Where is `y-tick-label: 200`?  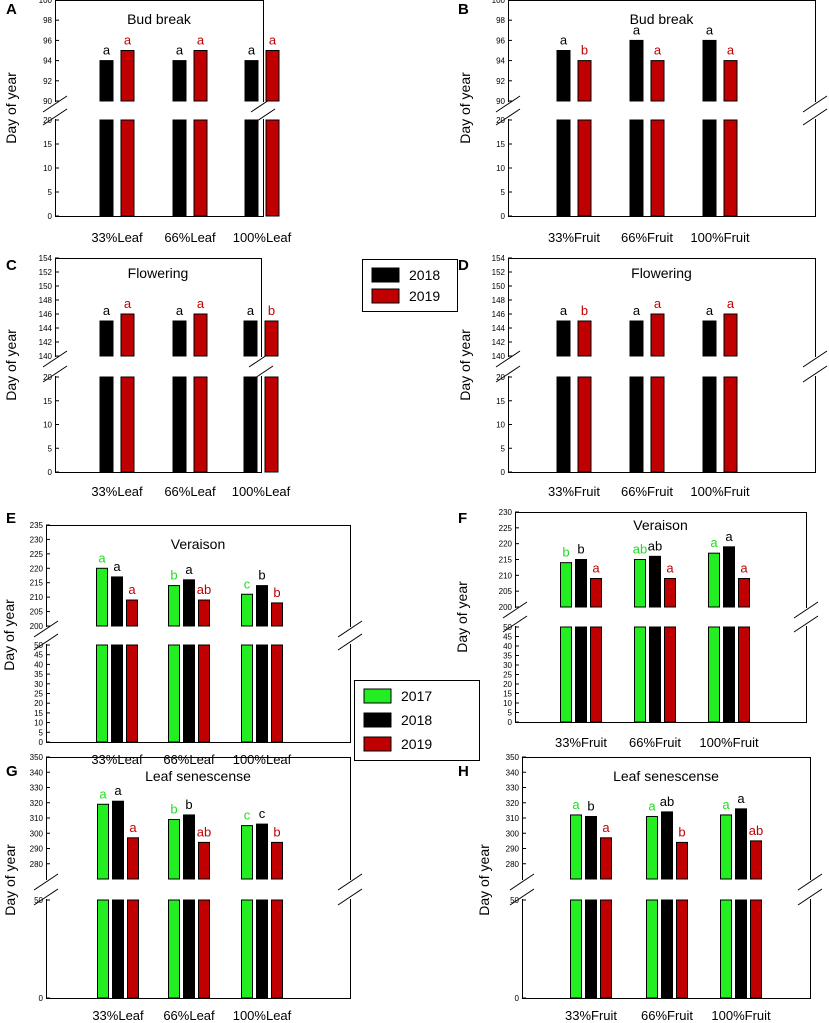
y-tick-label: 200 is located at coordinates (37, 626).